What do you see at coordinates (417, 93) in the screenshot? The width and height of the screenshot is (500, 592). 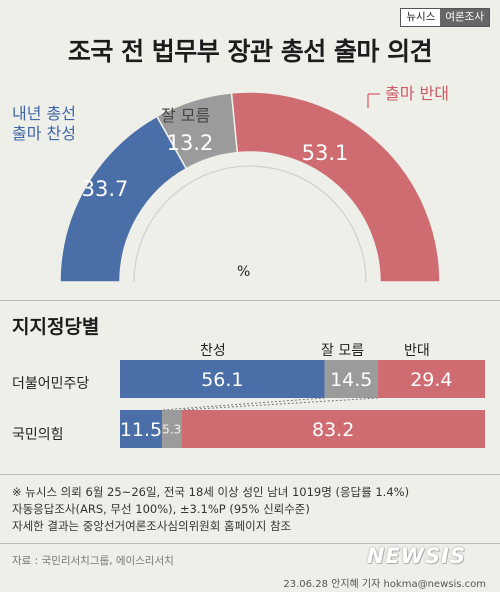 I see `gauge-label-oppose: 출마 반대` at bounding box center [417, 93].